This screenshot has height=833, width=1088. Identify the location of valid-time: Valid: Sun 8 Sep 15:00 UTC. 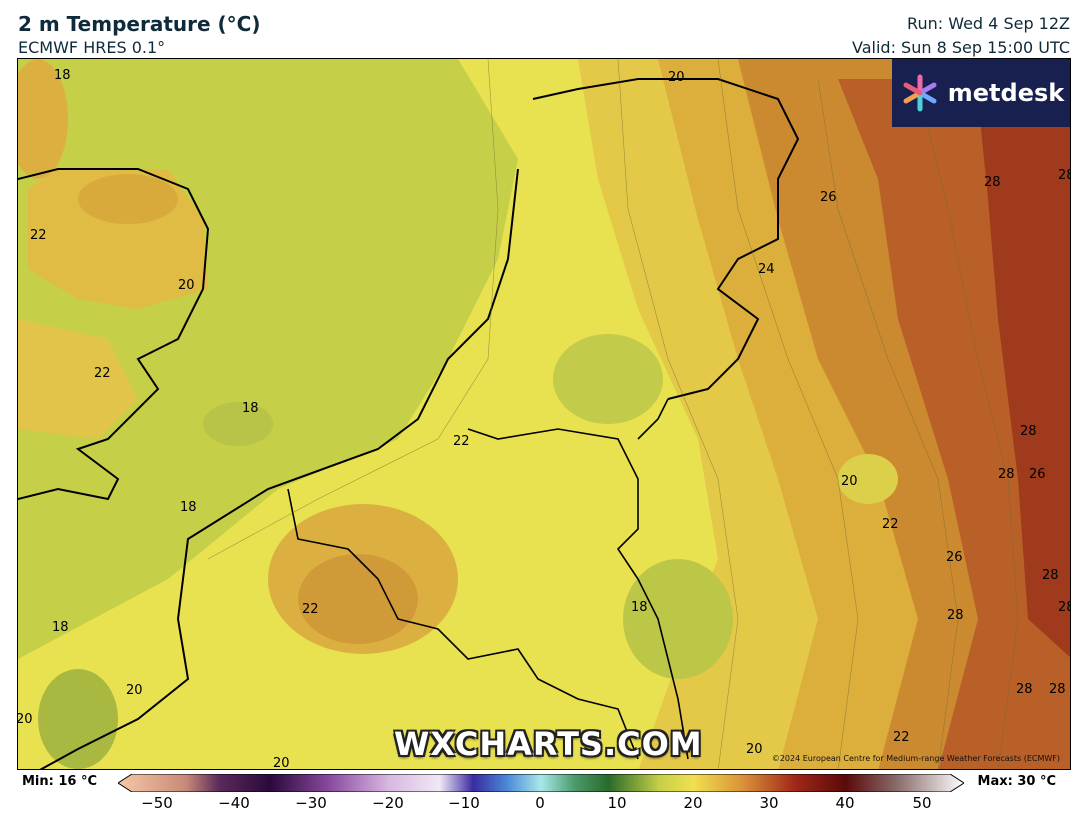
(961, 47).